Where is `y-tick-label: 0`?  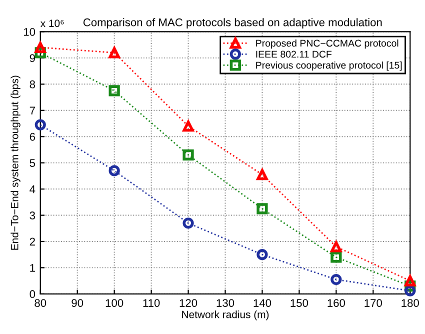
y-tick-label: 0 is located at coordinates (33, 294).